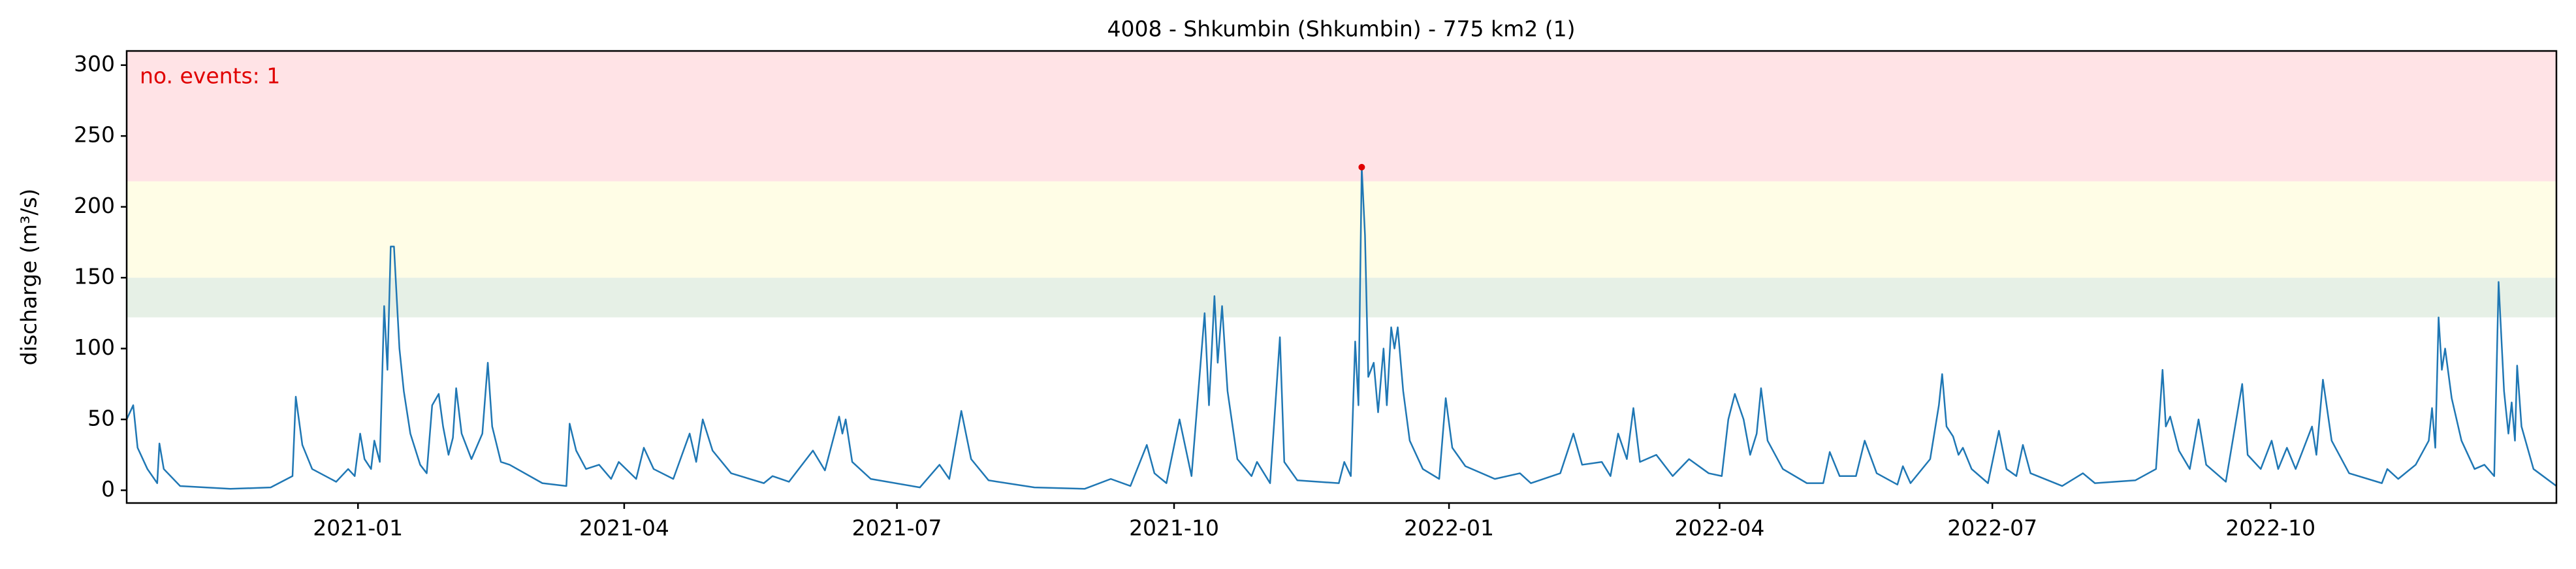 This screenshot has height=569, width=2576. Describe the element at coordinates (94, 63) in the screenshot. I see `y-tick-label: 300` at that location.